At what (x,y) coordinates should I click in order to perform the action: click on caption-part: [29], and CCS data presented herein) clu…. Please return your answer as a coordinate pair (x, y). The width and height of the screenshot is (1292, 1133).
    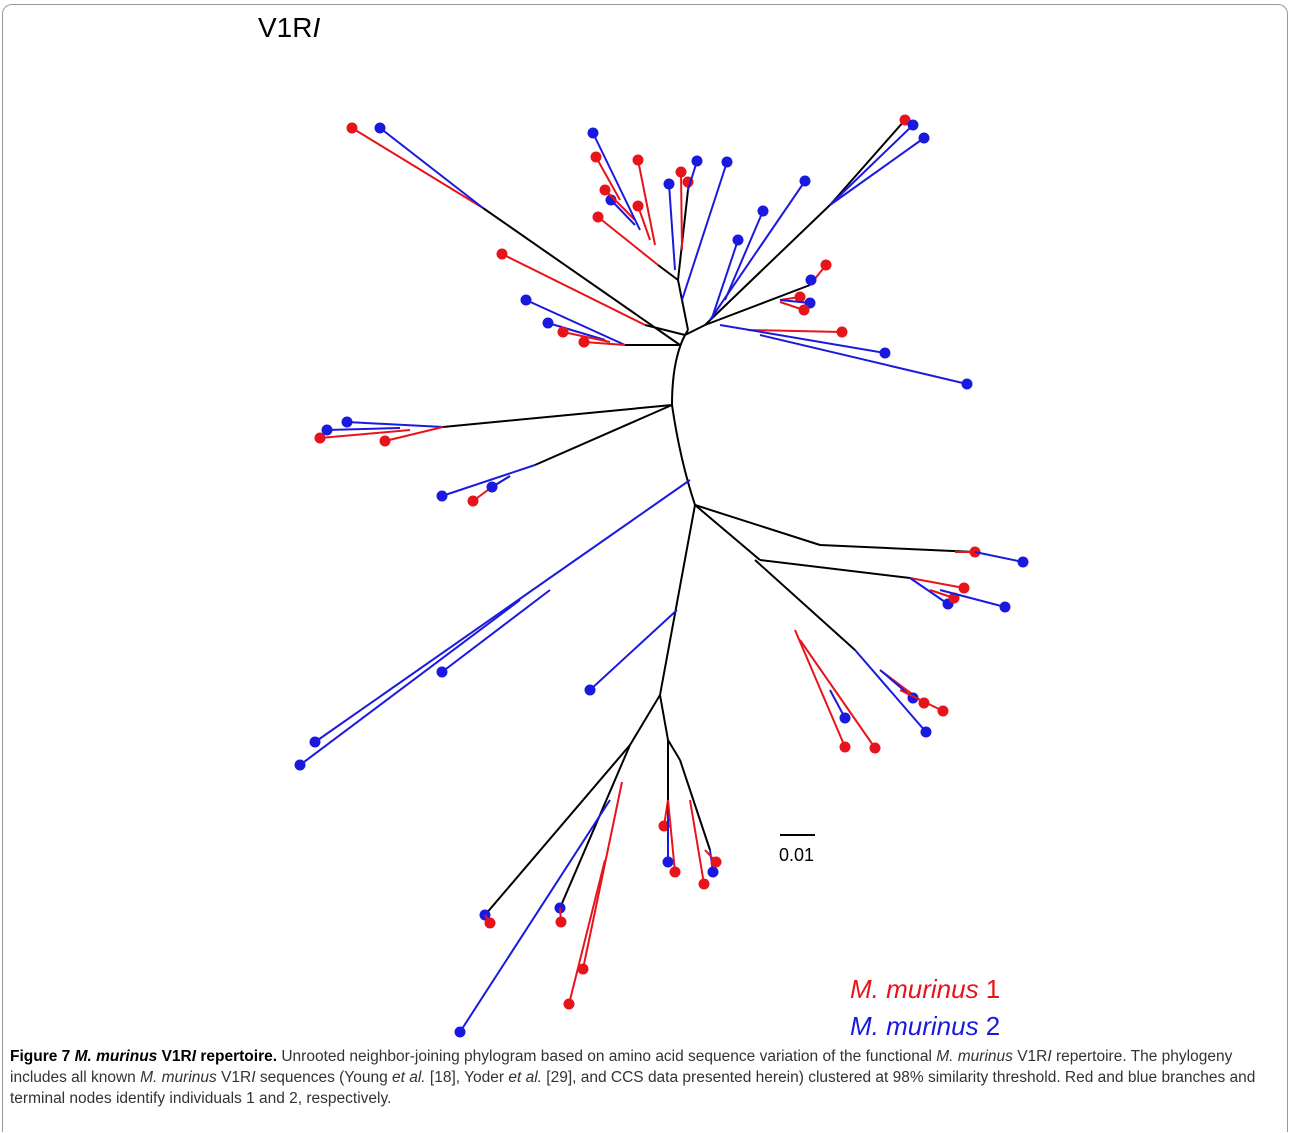
    Looking at the image, I should click on (633, 1088).